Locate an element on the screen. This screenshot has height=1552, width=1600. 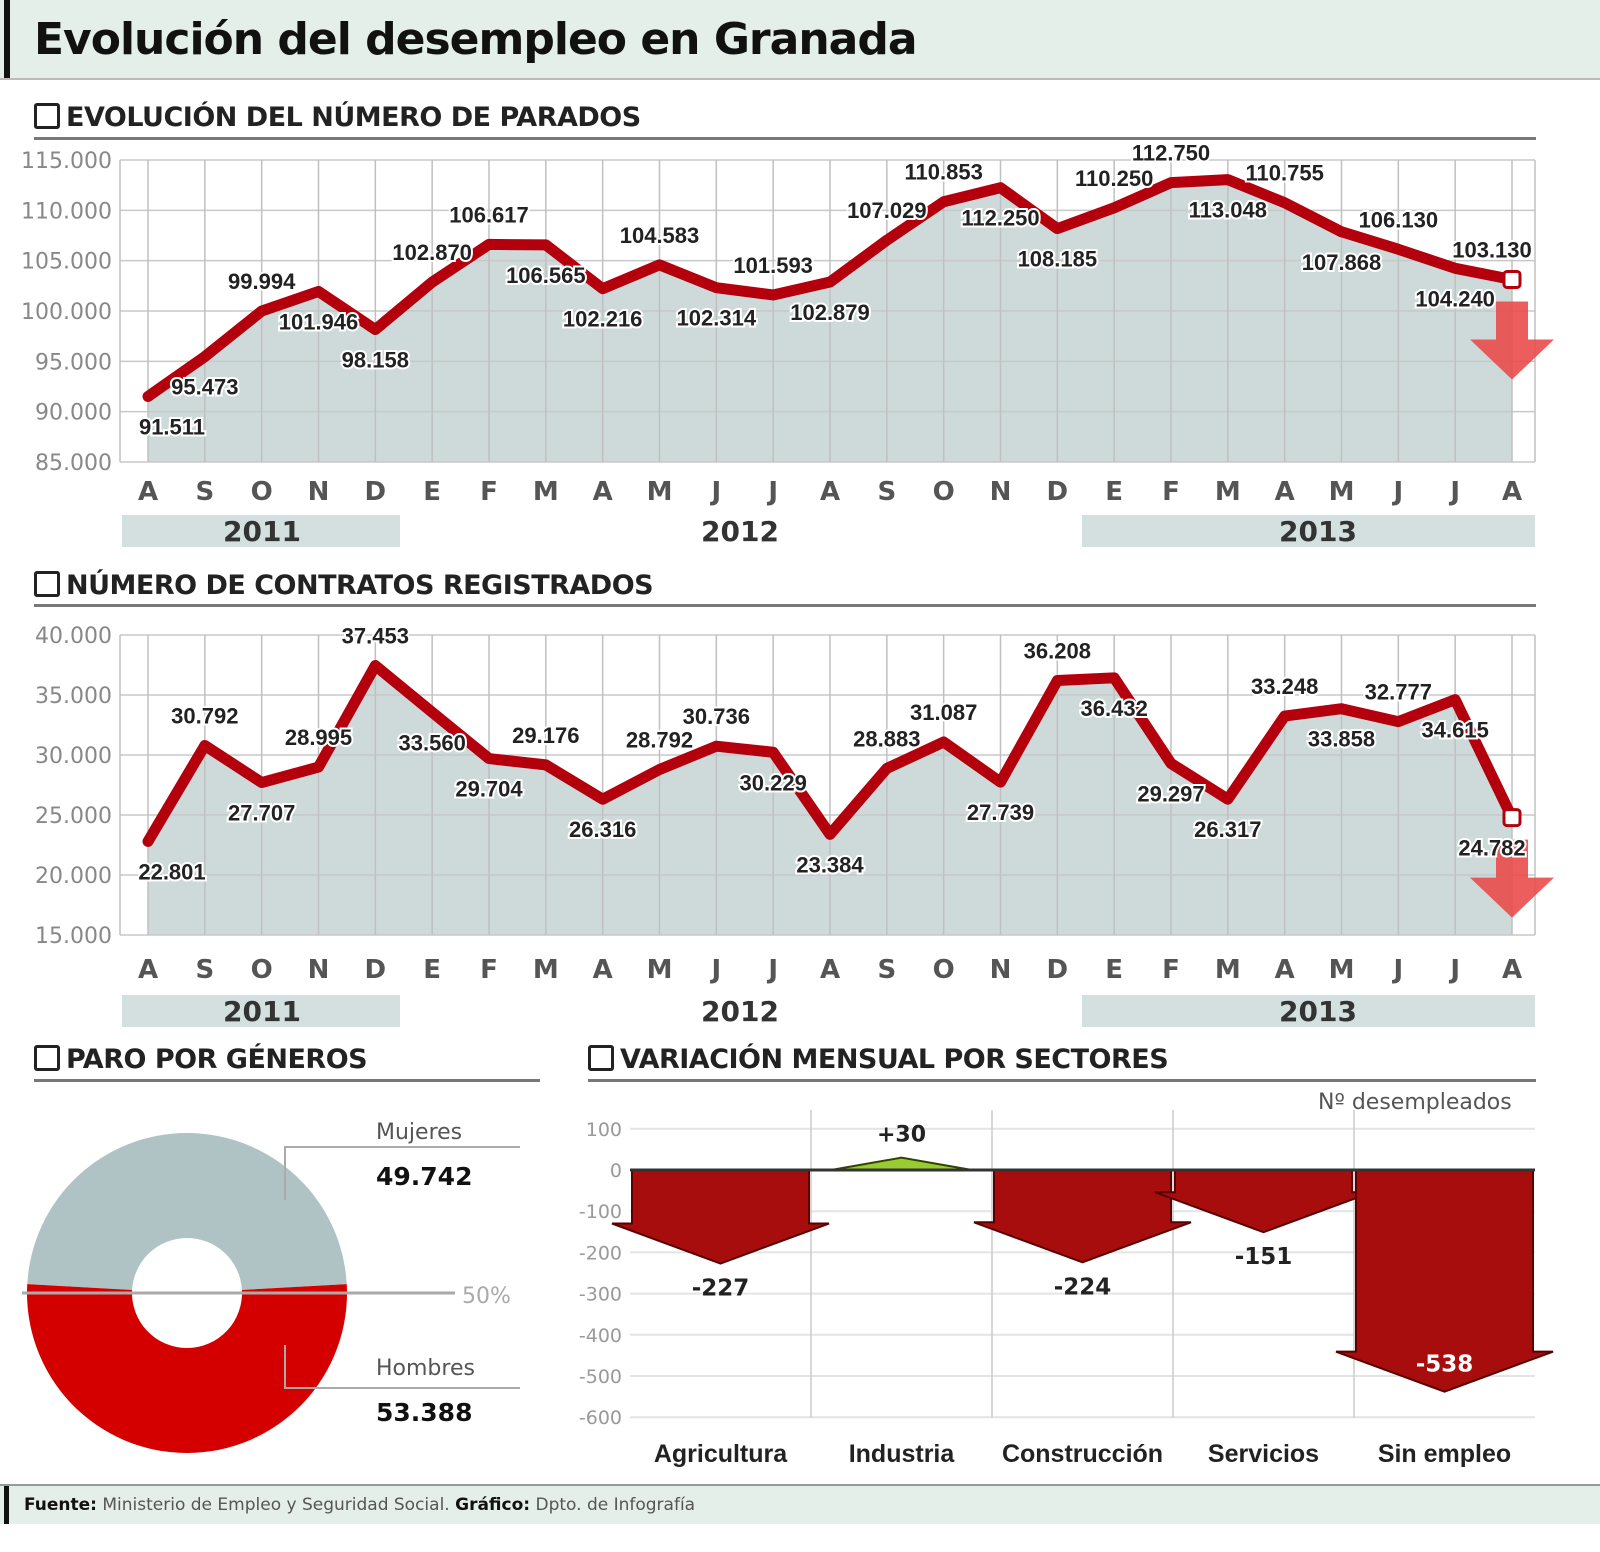
section-title: PARO POR GÉNEROS is located at coordinates (217, 1059).